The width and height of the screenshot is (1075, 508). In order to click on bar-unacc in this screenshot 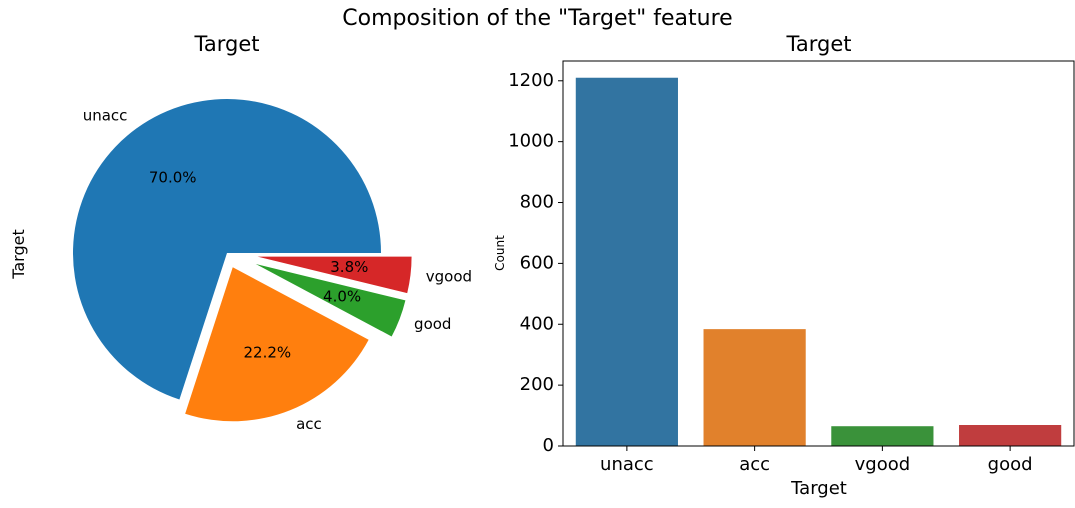, I will do `click(626, 261)`.